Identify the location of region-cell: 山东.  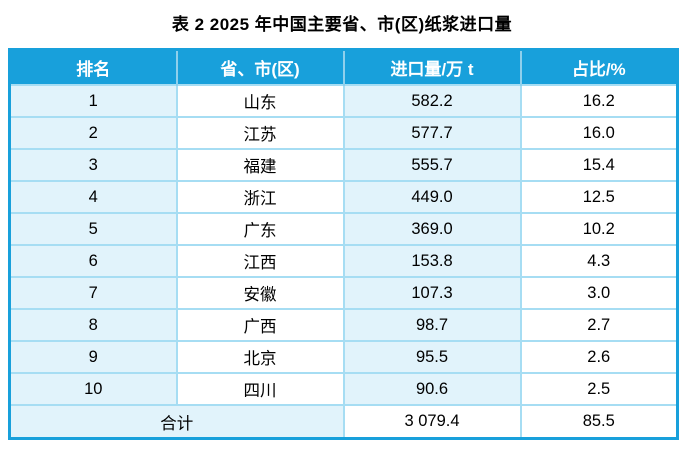
(260, 101).